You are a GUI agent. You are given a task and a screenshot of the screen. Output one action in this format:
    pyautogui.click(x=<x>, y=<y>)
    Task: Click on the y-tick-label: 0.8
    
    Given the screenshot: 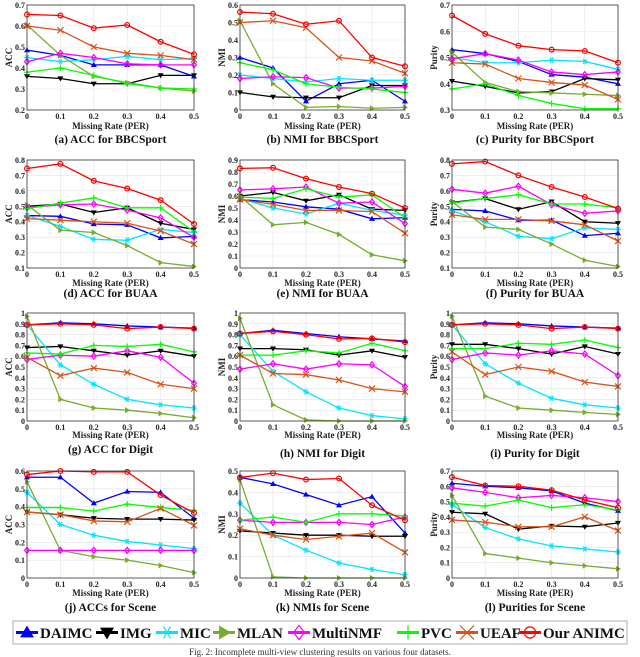 What is the action you would take?
    pyautogui.click(x=445, y=160)
    